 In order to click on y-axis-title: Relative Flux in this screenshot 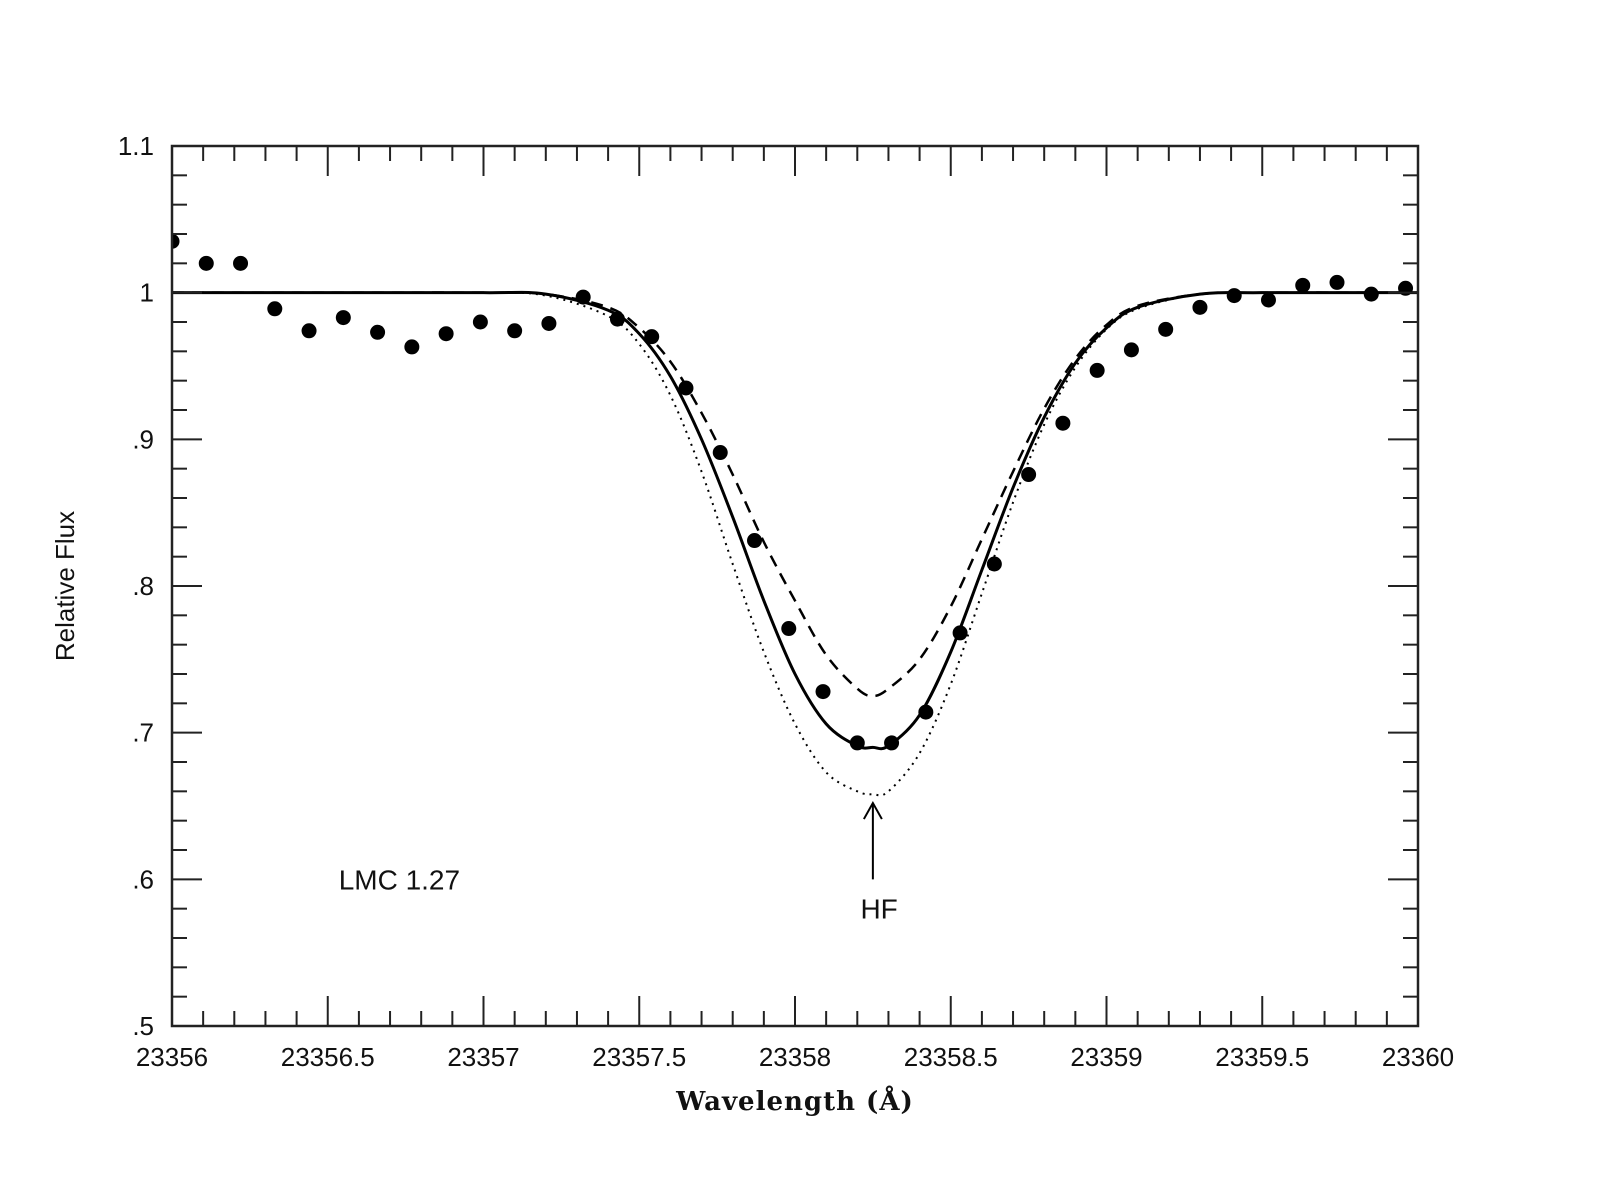, I will do `click(65, 586)`.